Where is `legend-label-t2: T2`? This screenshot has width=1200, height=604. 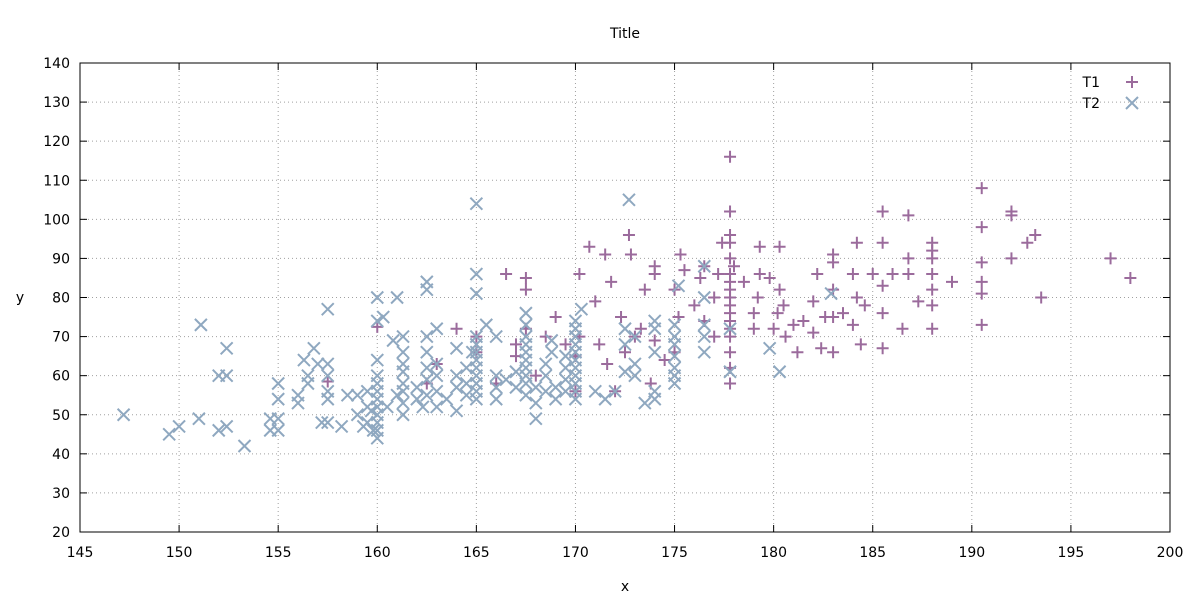 legend-label-t2: T2 is located at coordinates (1091, 104).